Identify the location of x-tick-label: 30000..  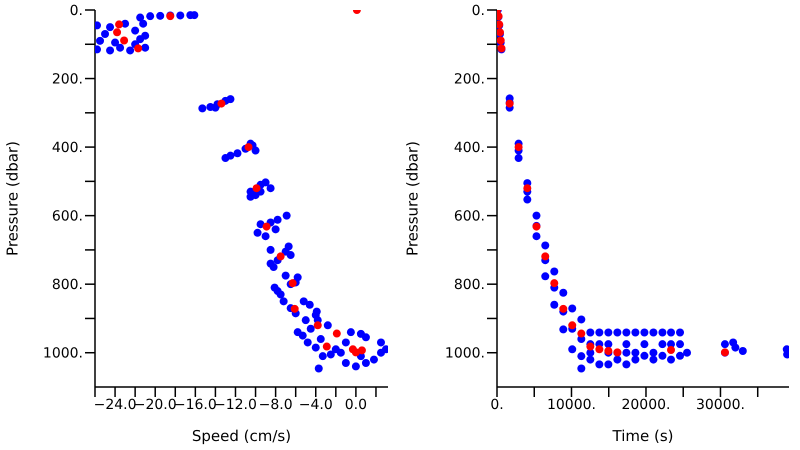
(720, 404).